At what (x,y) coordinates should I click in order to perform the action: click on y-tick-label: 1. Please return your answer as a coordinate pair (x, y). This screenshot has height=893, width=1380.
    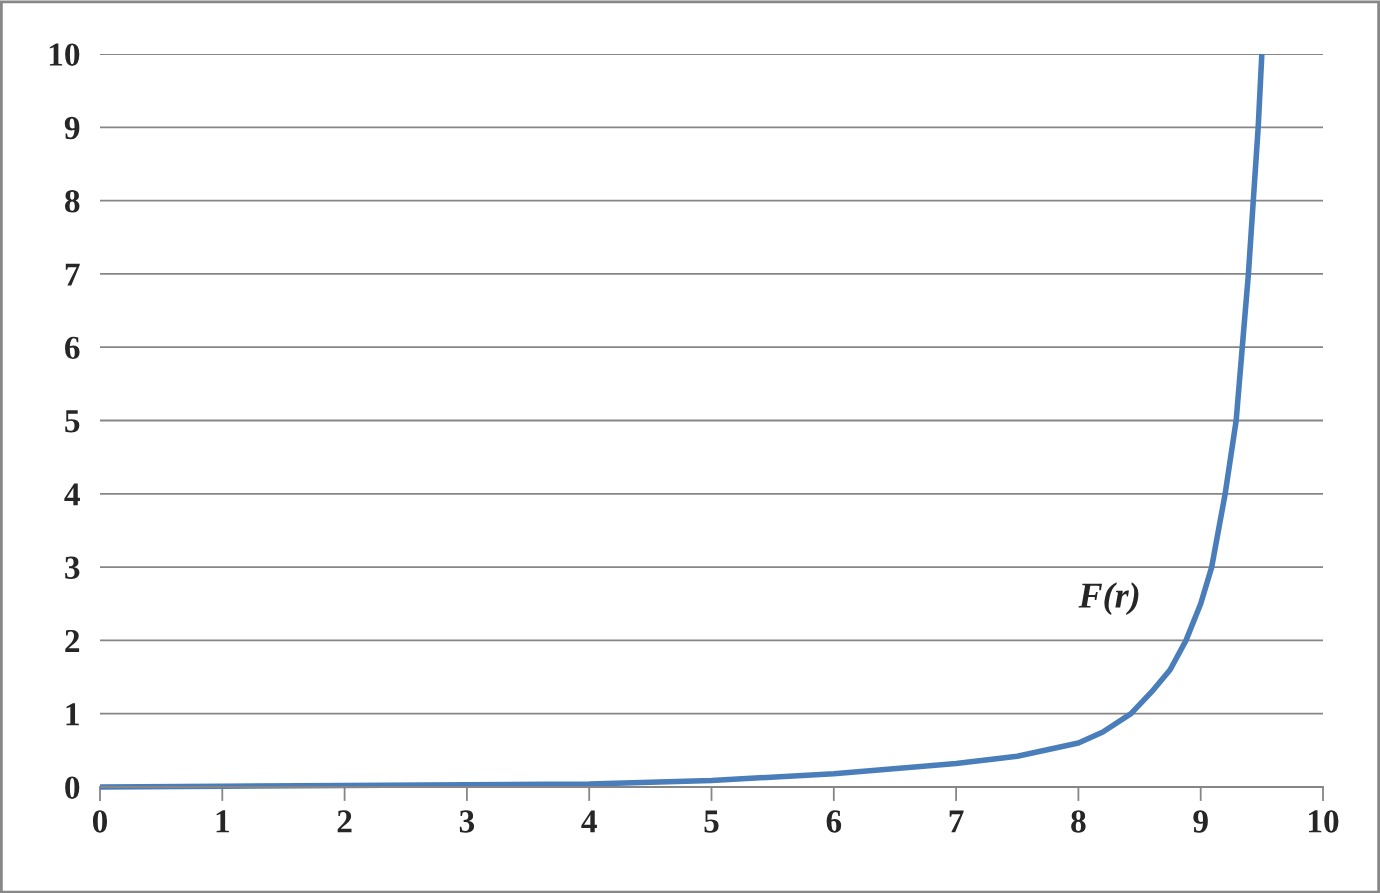
    Looking at the image, I should click on (72, 714).